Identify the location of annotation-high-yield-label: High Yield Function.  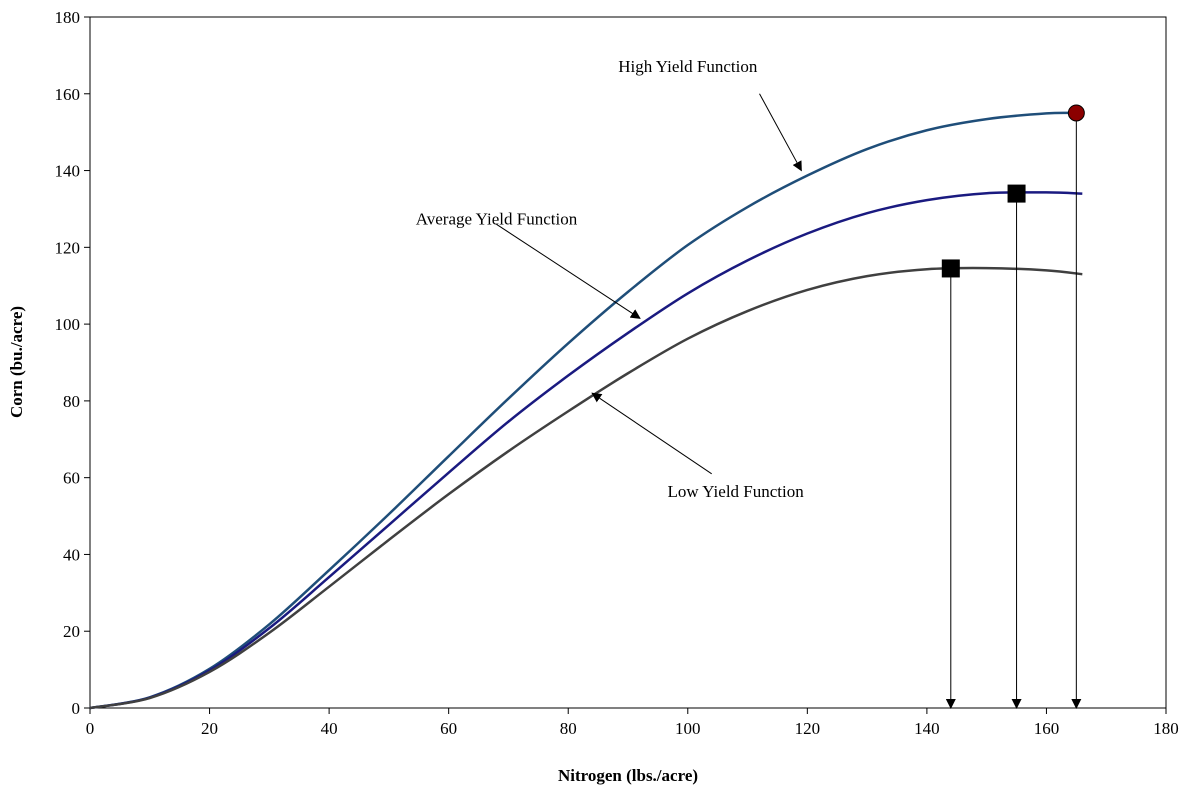
(688, 66).